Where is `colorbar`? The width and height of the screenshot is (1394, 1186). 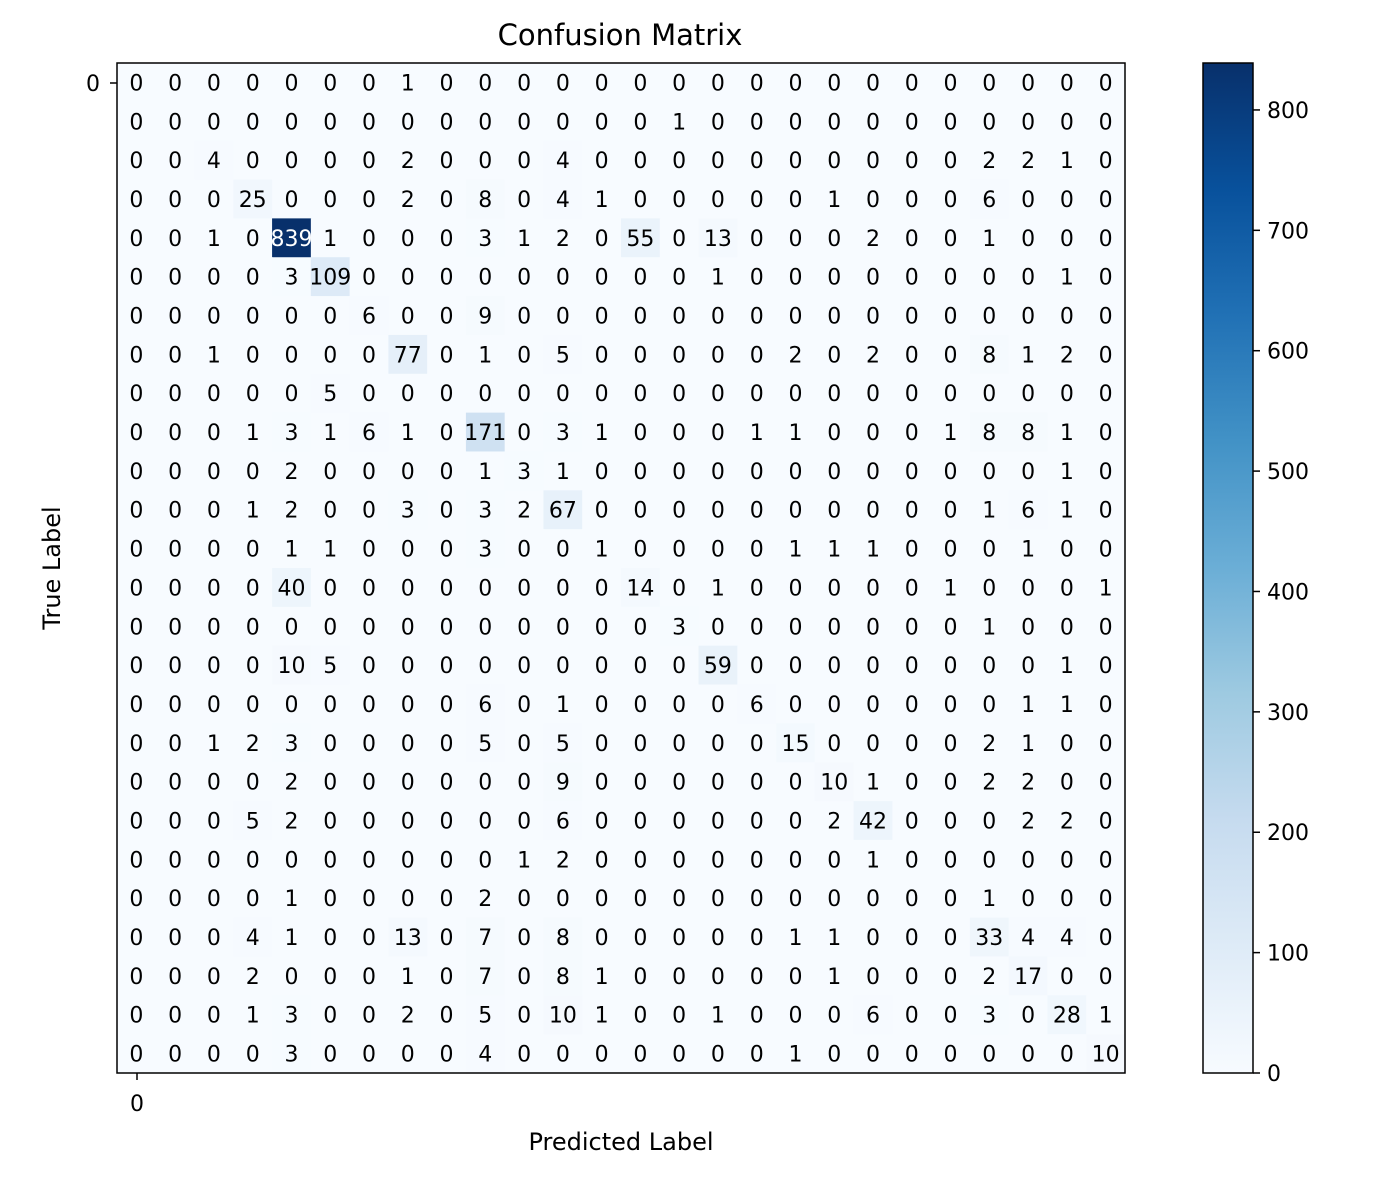 colorbar is located at coordinates (1228, 568).